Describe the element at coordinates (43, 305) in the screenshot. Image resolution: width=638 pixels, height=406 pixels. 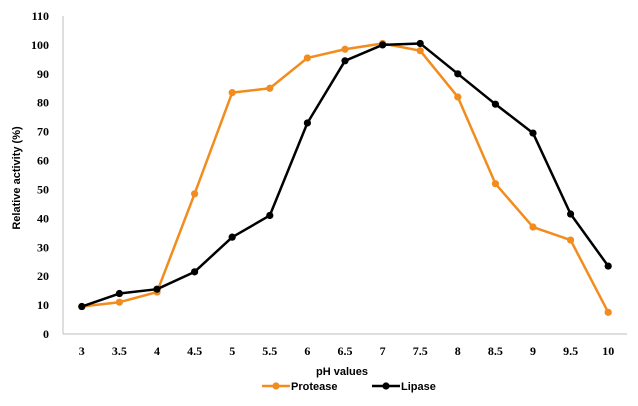
I see `y-tick-label: 10` at that location.